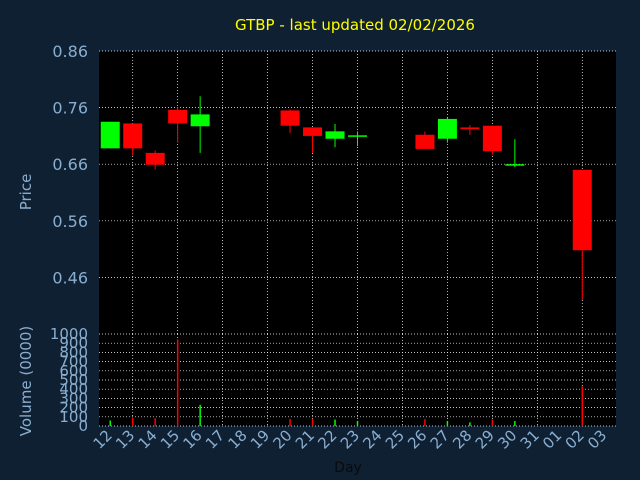 This screenshot has height=480, width=640. What do you see at coordinates (73, 398) in the screenshot?
I see `volume-tick-label: 300` at bounding box center [73, 398].